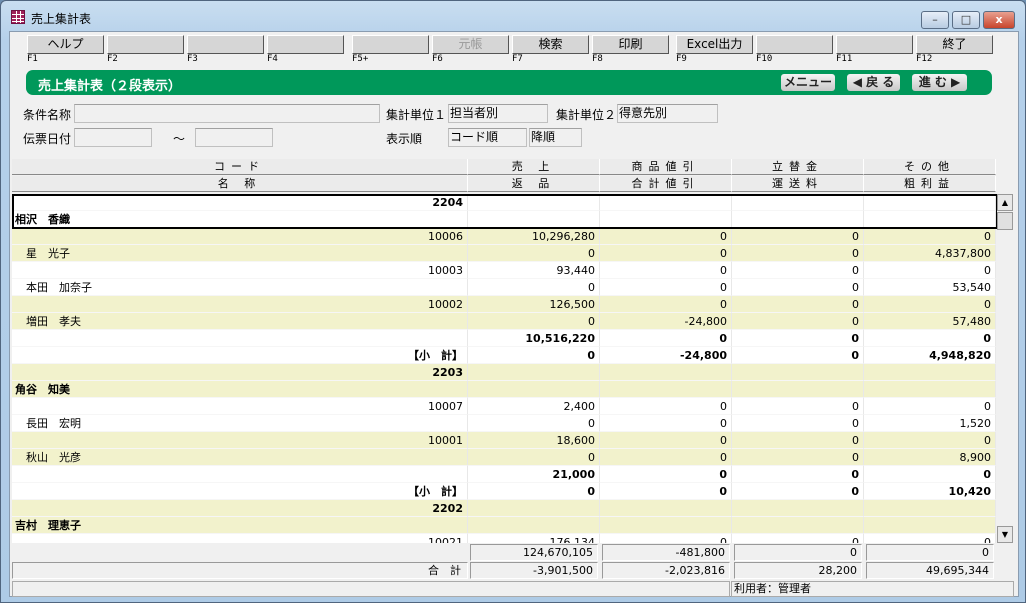  What do you see at coordinates (113, 137) in the screenshot?
I see `date-from-field` at bounding box center [113, 137].